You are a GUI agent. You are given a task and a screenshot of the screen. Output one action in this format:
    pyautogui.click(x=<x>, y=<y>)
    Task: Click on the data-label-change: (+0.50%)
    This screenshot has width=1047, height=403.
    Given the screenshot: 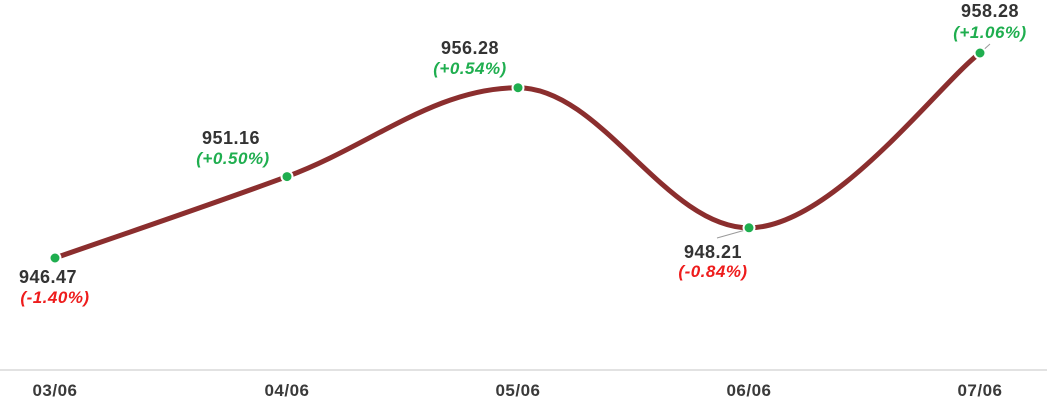 What is the action you would take?
    pyautogui.click(x=232, y=158)
    